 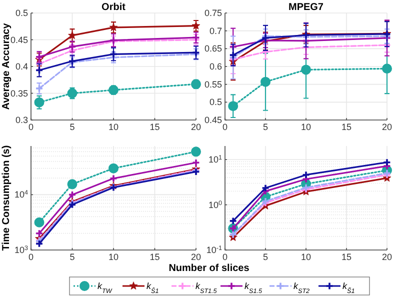 I want to click on y-tick-label: 0.4, so click(x=21, y=67).